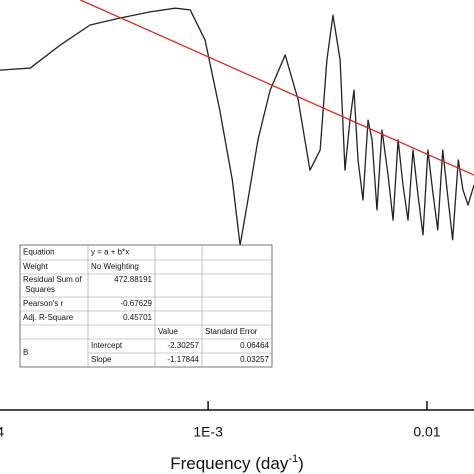 The height and width of the screenshot is (474, 474). What do you see at coordinates (115, 266) in the screenshot?
I see `table-cell: No Weighting` at bounding box center [115, 266].